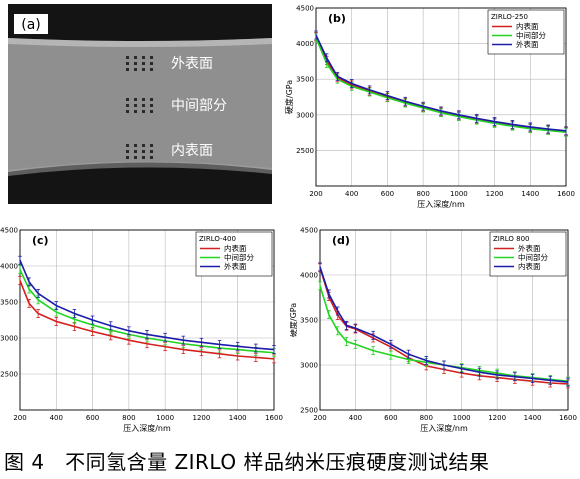 This screenshot has width=580, height=479. Describe the element at coordinates (199, 106) in the screenshot. I see `label-middle-part: 中间部分` at that location.